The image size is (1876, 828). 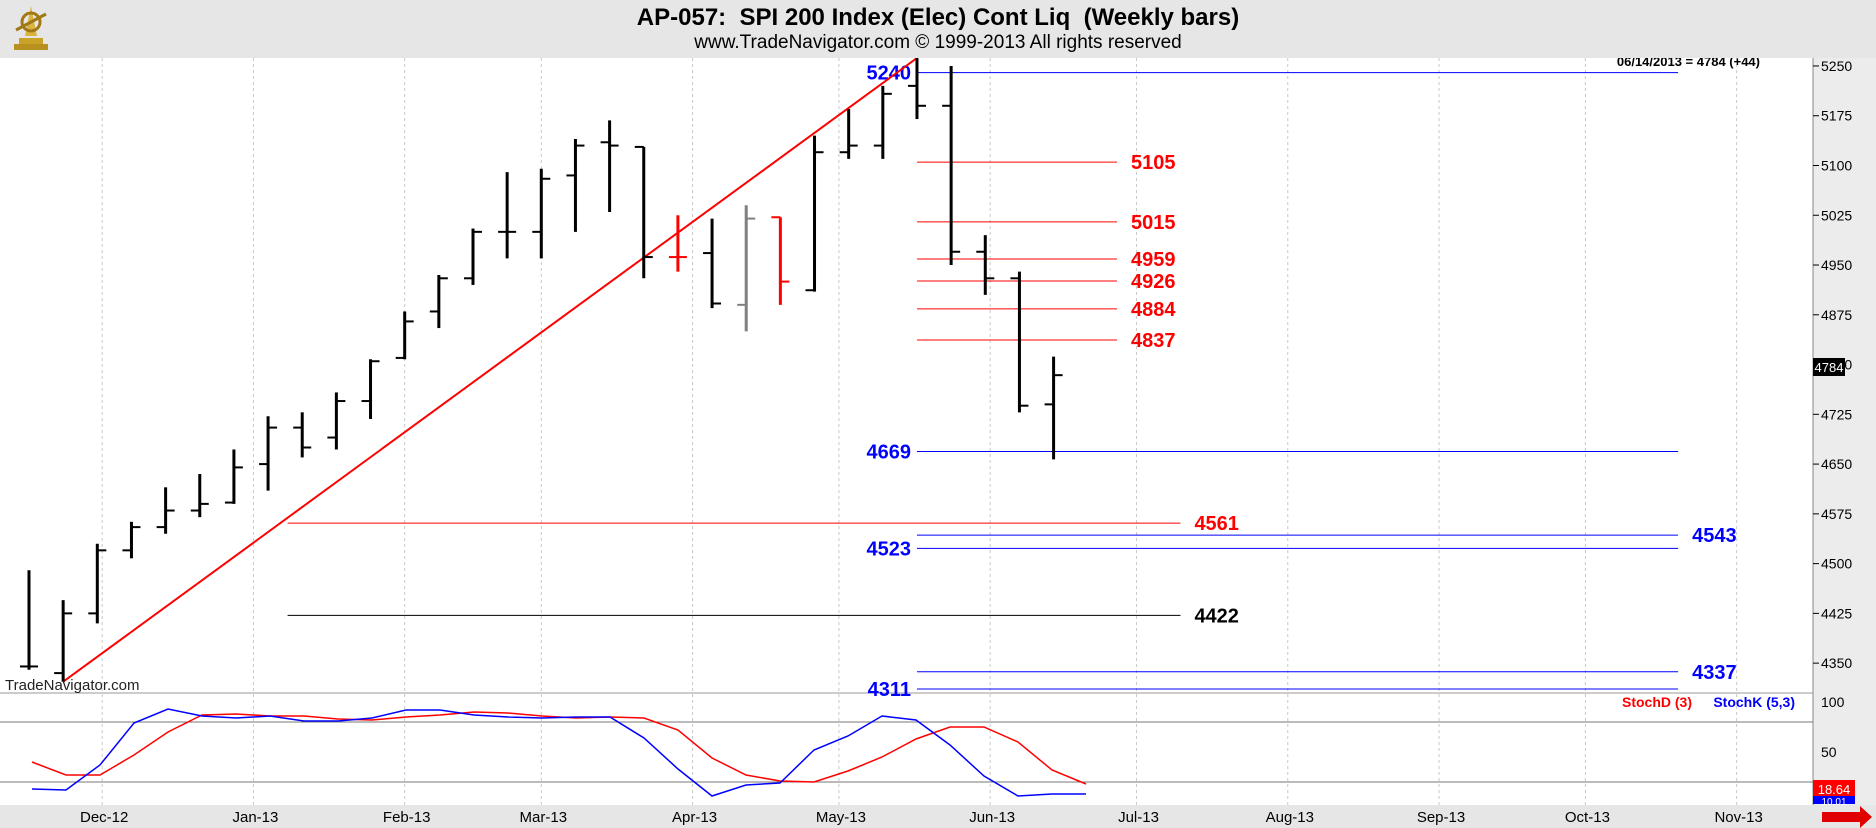 I want to click on level-label: 5015, so click(x=1153, y=223).